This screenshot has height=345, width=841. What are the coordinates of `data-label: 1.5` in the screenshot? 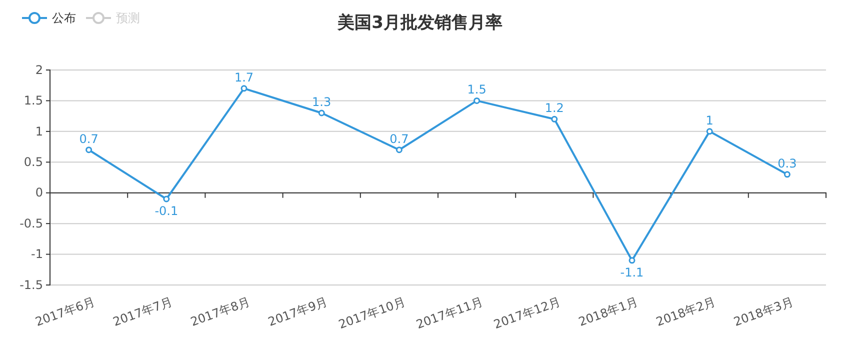 It's located at (476, 89).